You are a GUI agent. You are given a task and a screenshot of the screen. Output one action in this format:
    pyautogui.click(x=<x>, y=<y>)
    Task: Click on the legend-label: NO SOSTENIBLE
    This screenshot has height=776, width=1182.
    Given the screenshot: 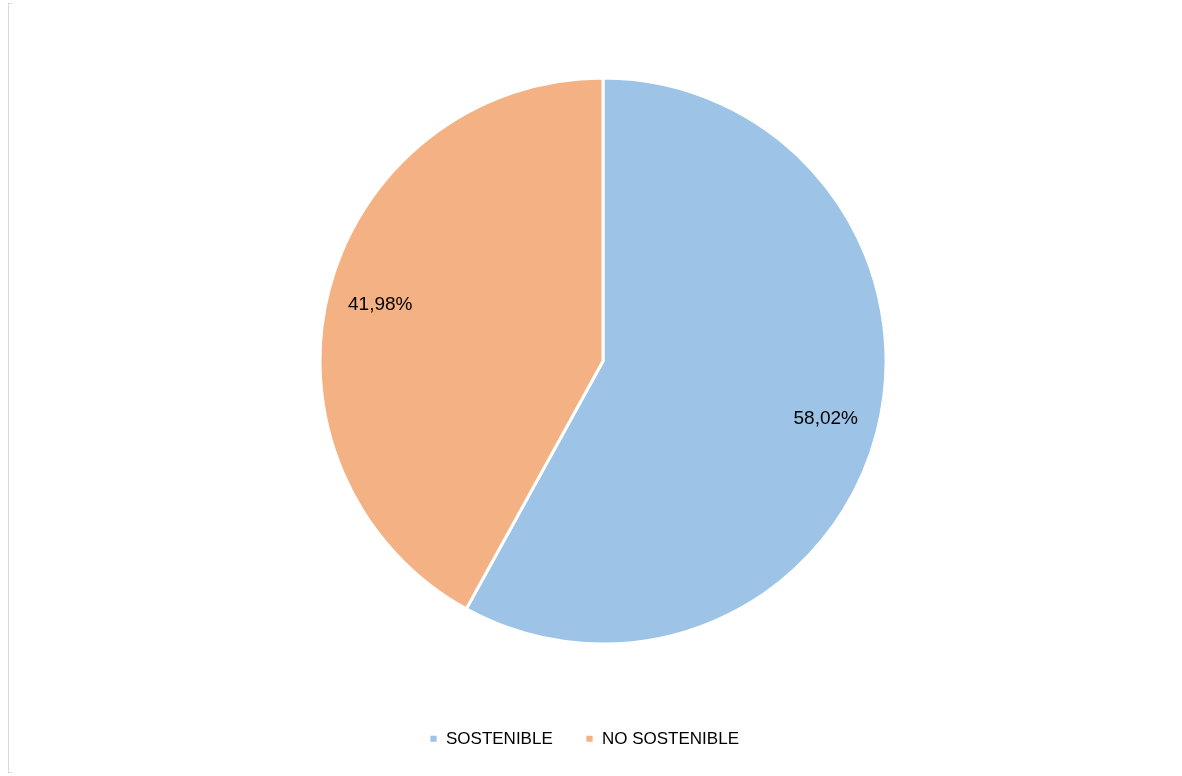 What is the action you would take?
    pyautogui.click(x=670, y=738)
    